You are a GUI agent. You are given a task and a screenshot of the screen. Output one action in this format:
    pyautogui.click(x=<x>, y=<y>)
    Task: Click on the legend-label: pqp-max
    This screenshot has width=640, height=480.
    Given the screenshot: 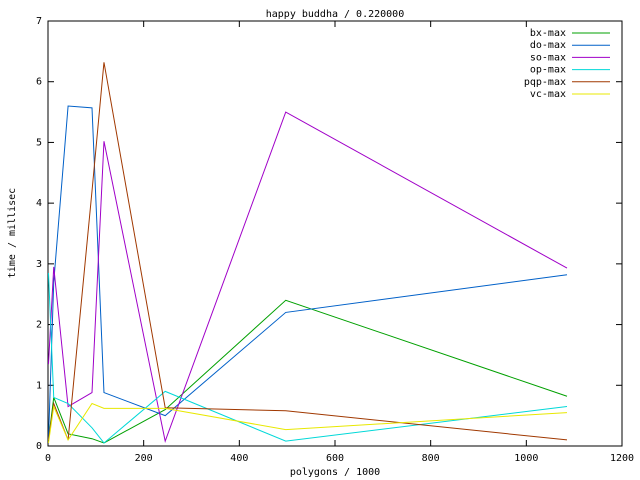 What is the action you would take?
    pyautogui.click(x=545, y=82)
    